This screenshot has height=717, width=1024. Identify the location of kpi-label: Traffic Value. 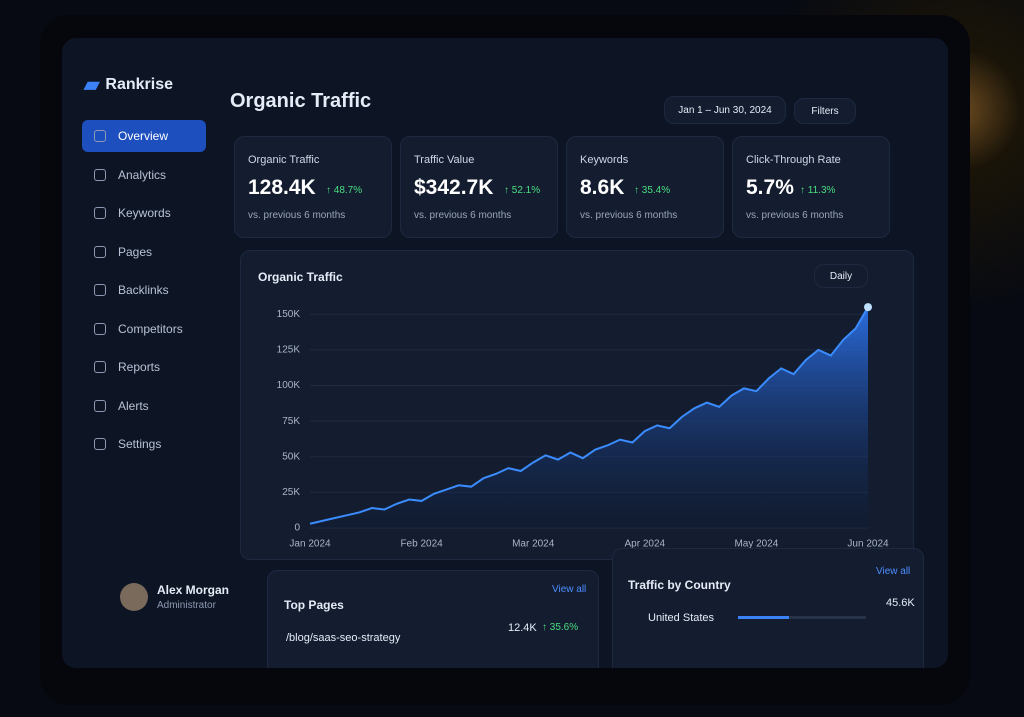
(444, 160).